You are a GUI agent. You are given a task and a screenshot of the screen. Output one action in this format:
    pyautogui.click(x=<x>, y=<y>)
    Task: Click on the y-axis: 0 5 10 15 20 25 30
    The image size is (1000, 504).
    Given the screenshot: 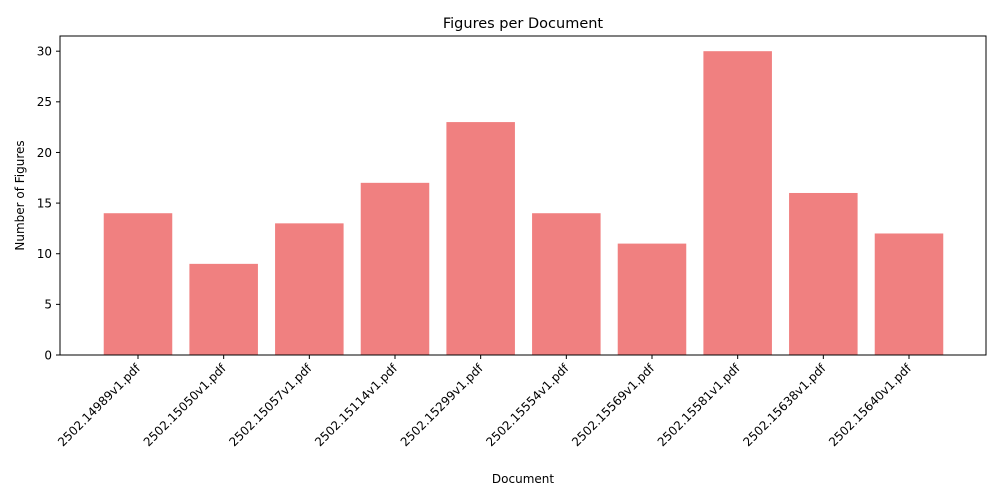 What is the action you would take?
    pyautogui.click(x=48, y=203)
    